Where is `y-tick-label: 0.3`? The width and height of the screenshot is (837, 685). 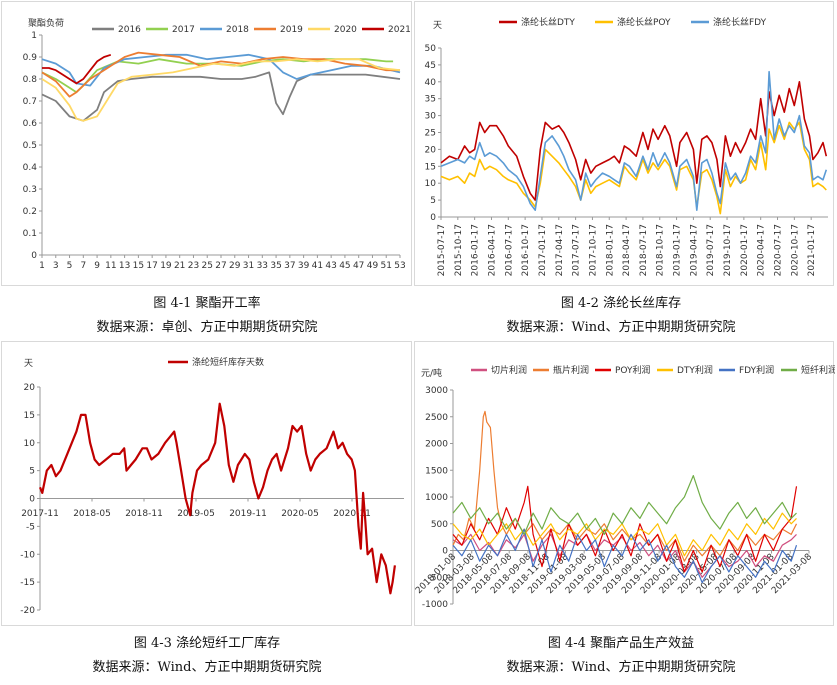 y-tick-label: 0.3 is located at coordinates (30, 190).